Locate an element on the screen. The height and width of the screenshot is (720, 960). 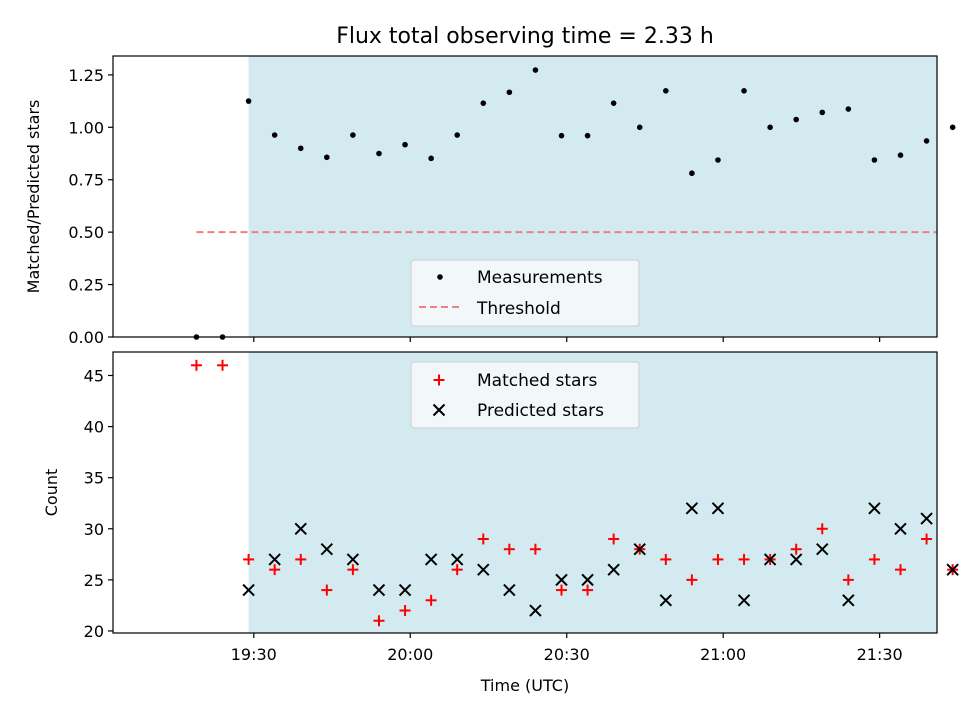
bottom-y-tick-label: 45 is located at coordinates (94, 376).